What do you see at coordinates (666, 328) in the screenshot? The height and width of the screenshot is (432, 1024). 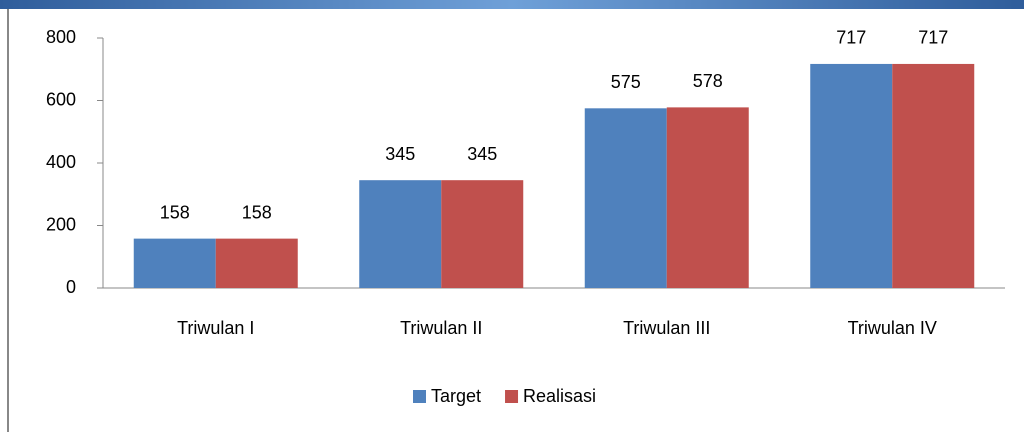 I see `x-tick-label: Triwulan III` at bounding box center [666, 328].